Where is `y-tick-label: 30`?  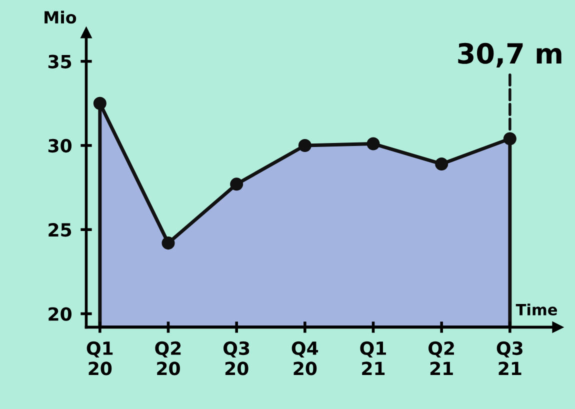 y-tick-label: 30 is located at coordinates (60, 145).